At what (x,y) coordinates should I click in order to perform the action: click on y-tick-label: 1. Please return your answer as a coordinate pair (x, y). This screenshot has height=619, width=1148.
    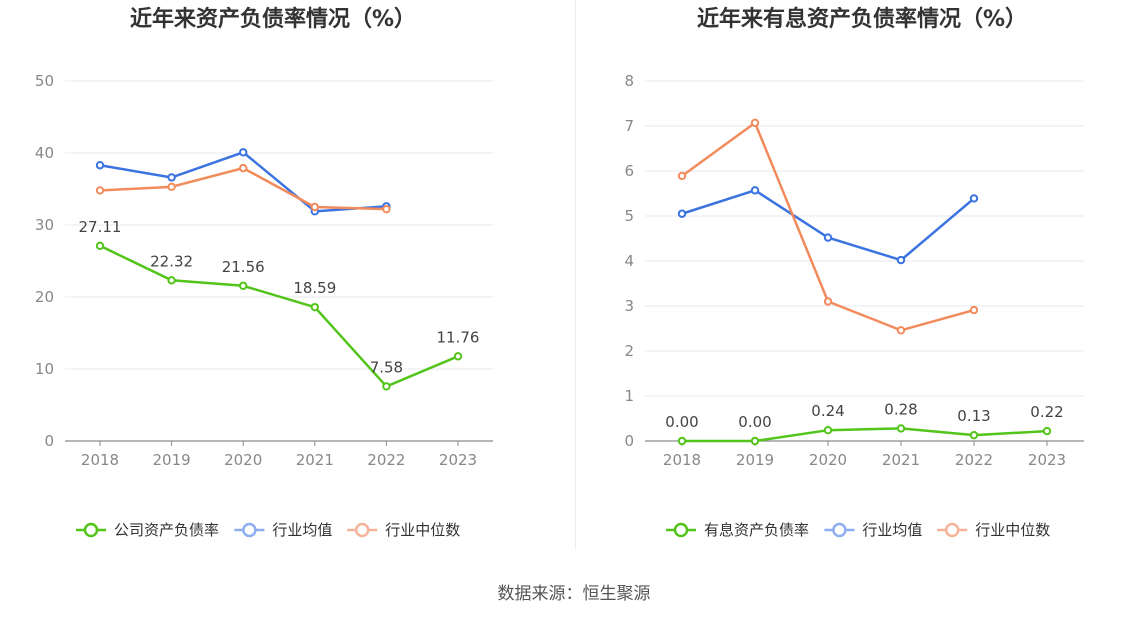
    Looking at the image, I should click on (629, 396).